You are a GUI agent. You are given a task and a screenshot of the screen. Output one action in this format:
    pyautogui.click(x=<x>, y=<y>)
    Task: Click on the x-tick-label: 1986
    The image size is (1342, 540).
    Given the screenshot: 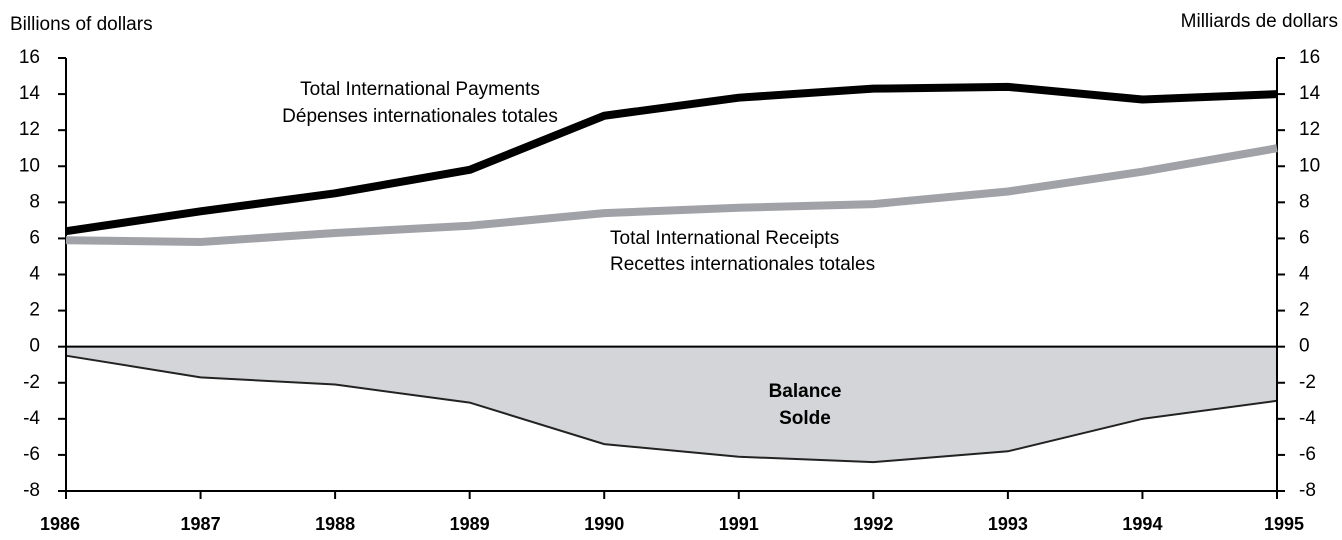 What is the action you would take?
    pyautogui.click(x=60, y=524)
    